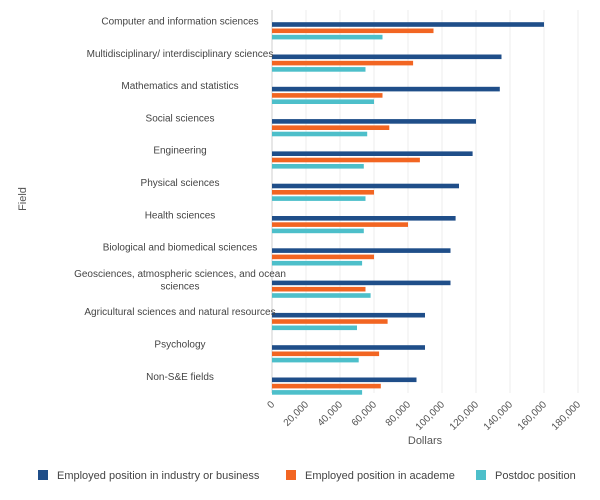  I want to click on category-label: Engineering, so click(179, 151).